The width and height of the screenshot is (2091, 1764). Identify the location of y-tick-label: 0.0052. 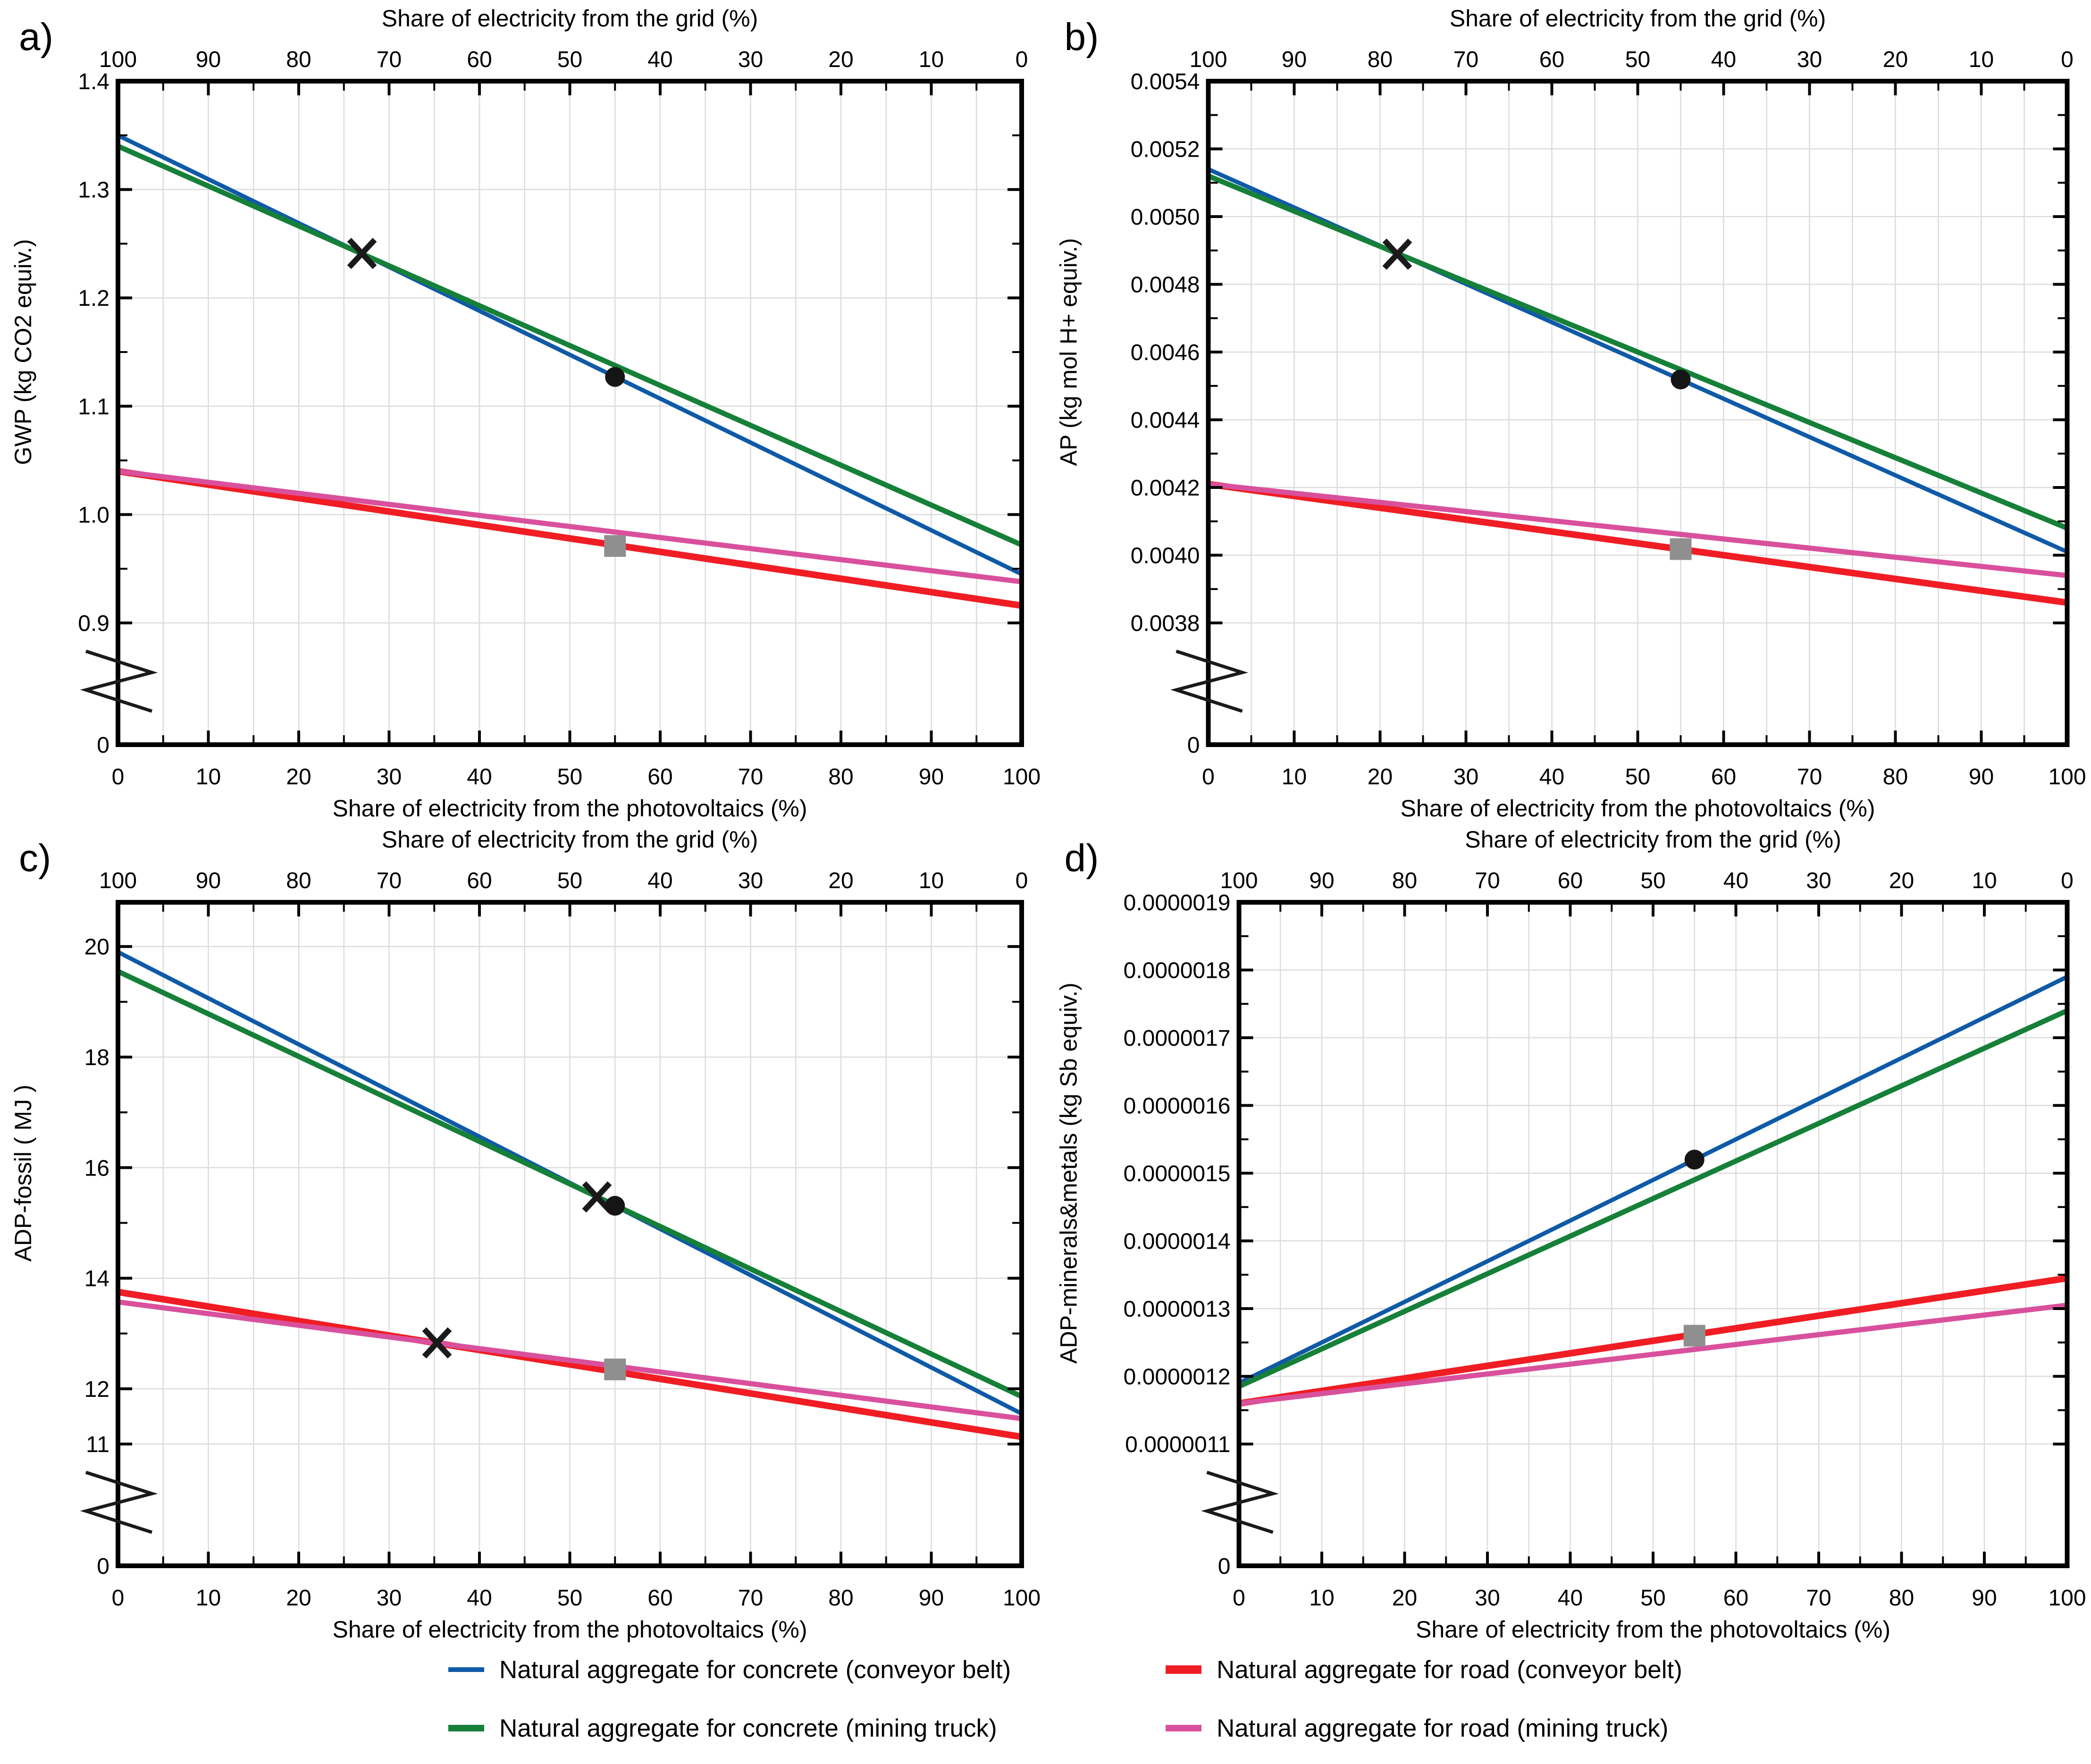
(1165, 149).